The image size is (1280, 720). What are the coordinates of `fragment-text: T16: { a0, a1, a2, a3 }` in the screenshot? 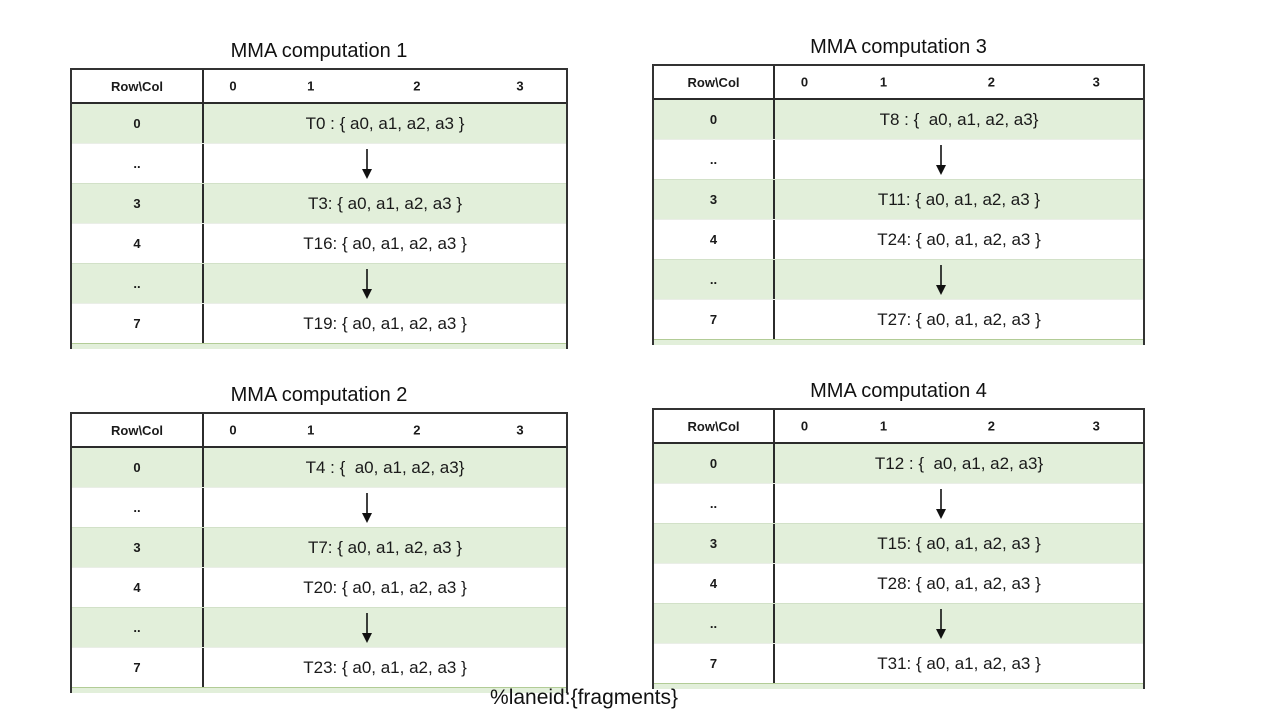 It's located at (385, 243).